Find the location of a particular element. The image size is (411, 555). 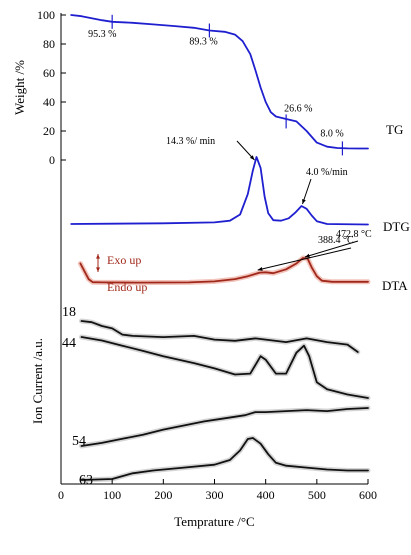

x-tick-label: 600 is located at coordinates (368, 495).